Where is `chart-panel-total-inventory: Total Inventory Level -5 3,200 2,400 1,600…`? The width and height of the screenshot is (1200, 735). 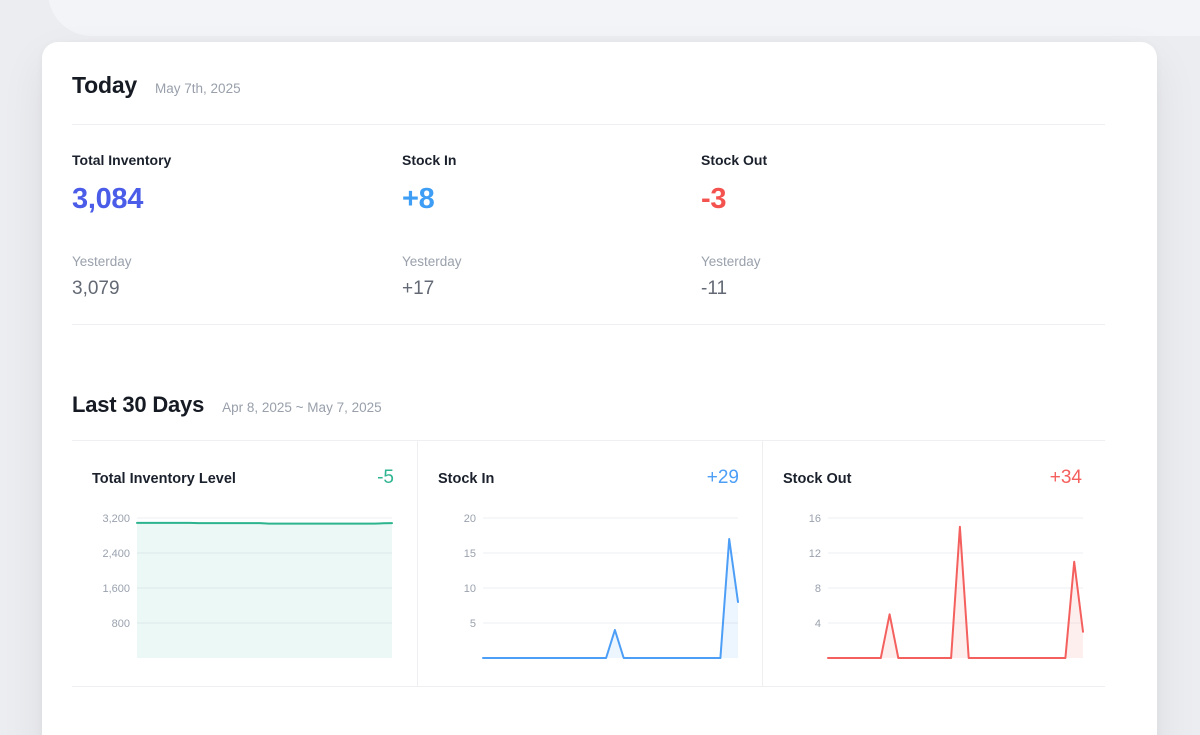 chart-panel-total-inventory: Total Inventory Level -5 3,200 2,400 1,600… is located at coordinates (244, 563).